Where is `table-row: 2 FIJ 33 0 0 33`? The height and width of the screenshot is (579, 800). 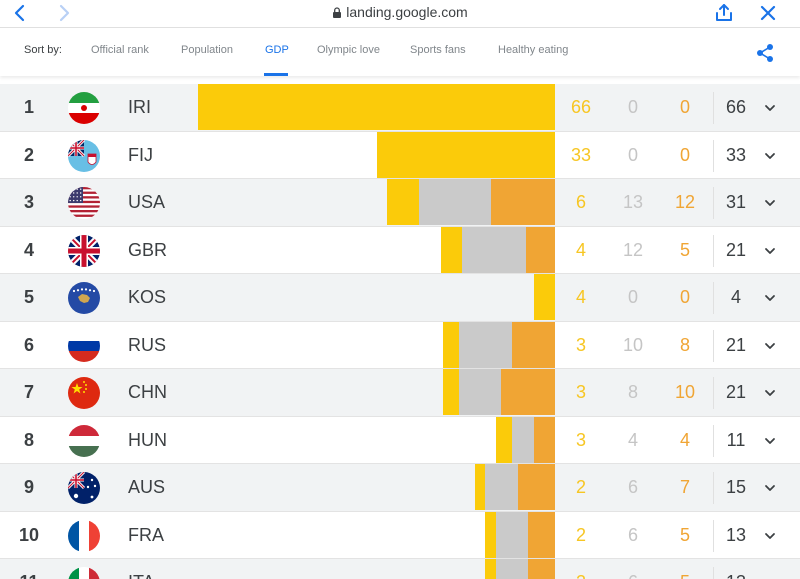
table-row: 2 FIJ 33 0 0 33 is located at coordinates (400, 155).